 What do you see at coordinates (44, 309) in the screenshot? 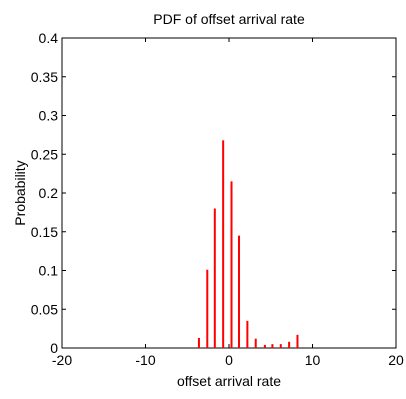
I see `y-tick-label: 0.05` at bounding box center [44, 309].